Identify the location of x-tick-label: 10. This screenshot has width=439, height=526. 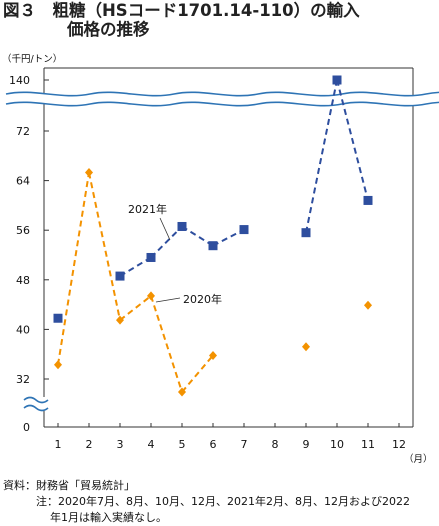
(337, 444).